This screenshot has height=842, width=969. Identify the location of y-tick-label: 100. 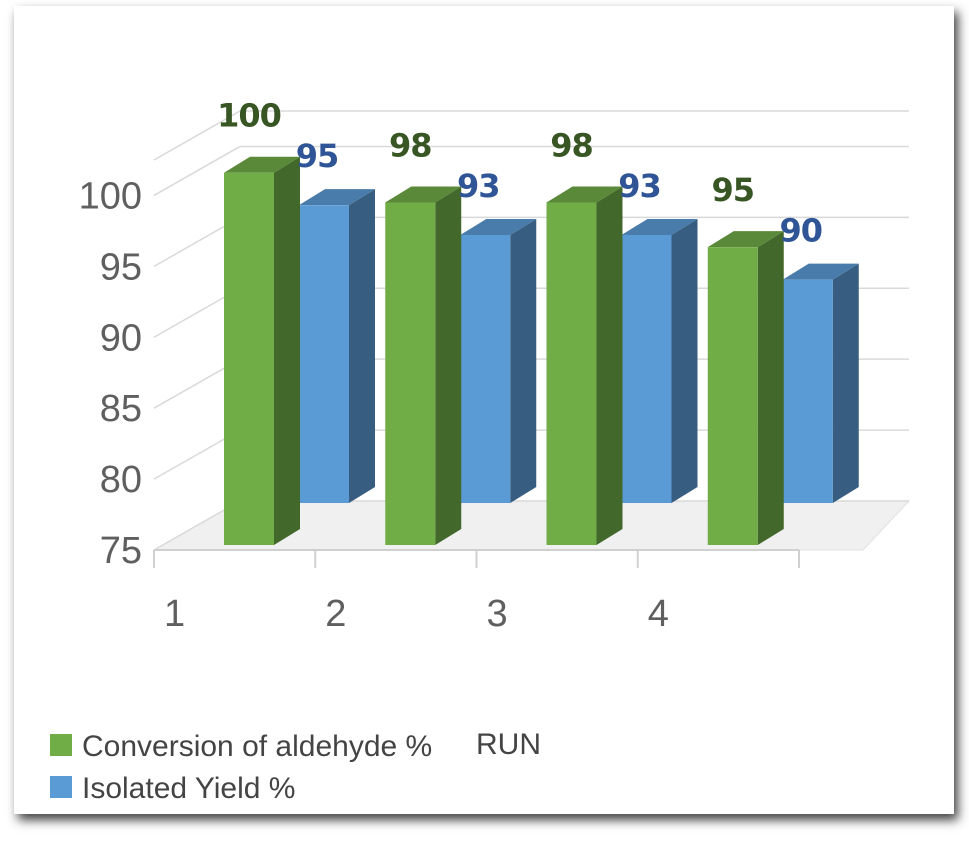
(110, 196).